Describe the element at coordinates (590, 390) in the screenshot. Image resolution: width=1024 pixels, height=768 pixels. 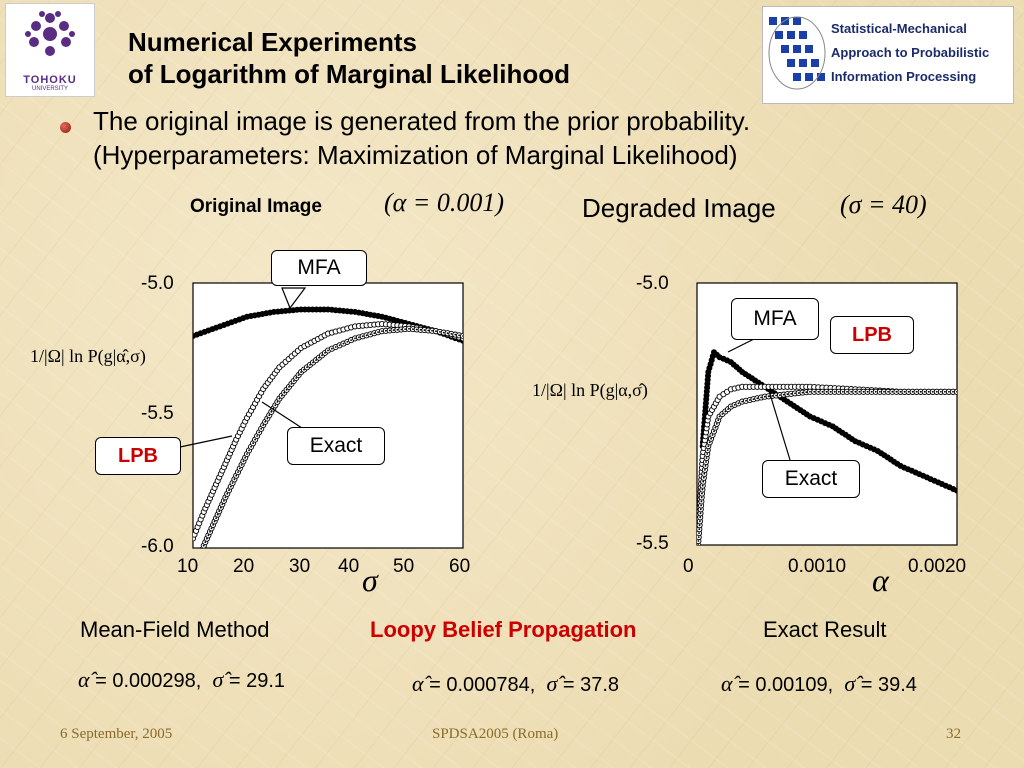
I see `chart-right-y-axis-label: 1/|Ω| ln P(g|α,σ̂)` at that location.